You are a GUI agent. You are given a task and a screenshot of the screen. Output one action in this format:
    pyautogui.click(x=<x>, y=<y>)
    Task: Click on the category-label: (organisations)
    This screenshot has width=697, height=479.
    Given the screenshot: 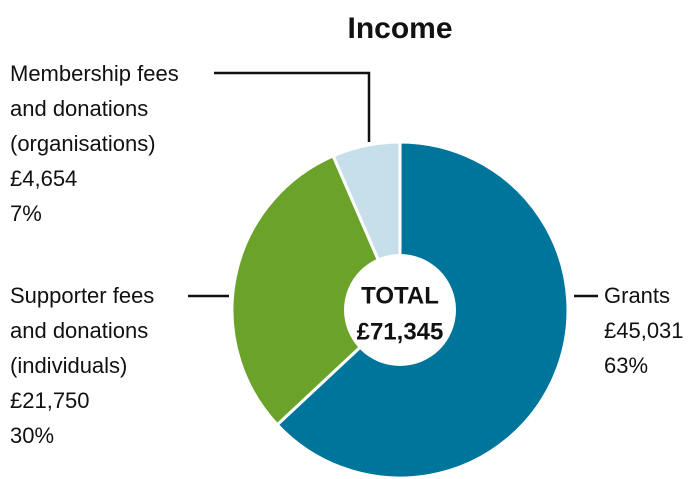 What is the action you would take?
    pyautogui.click(x=83, y=143)
    